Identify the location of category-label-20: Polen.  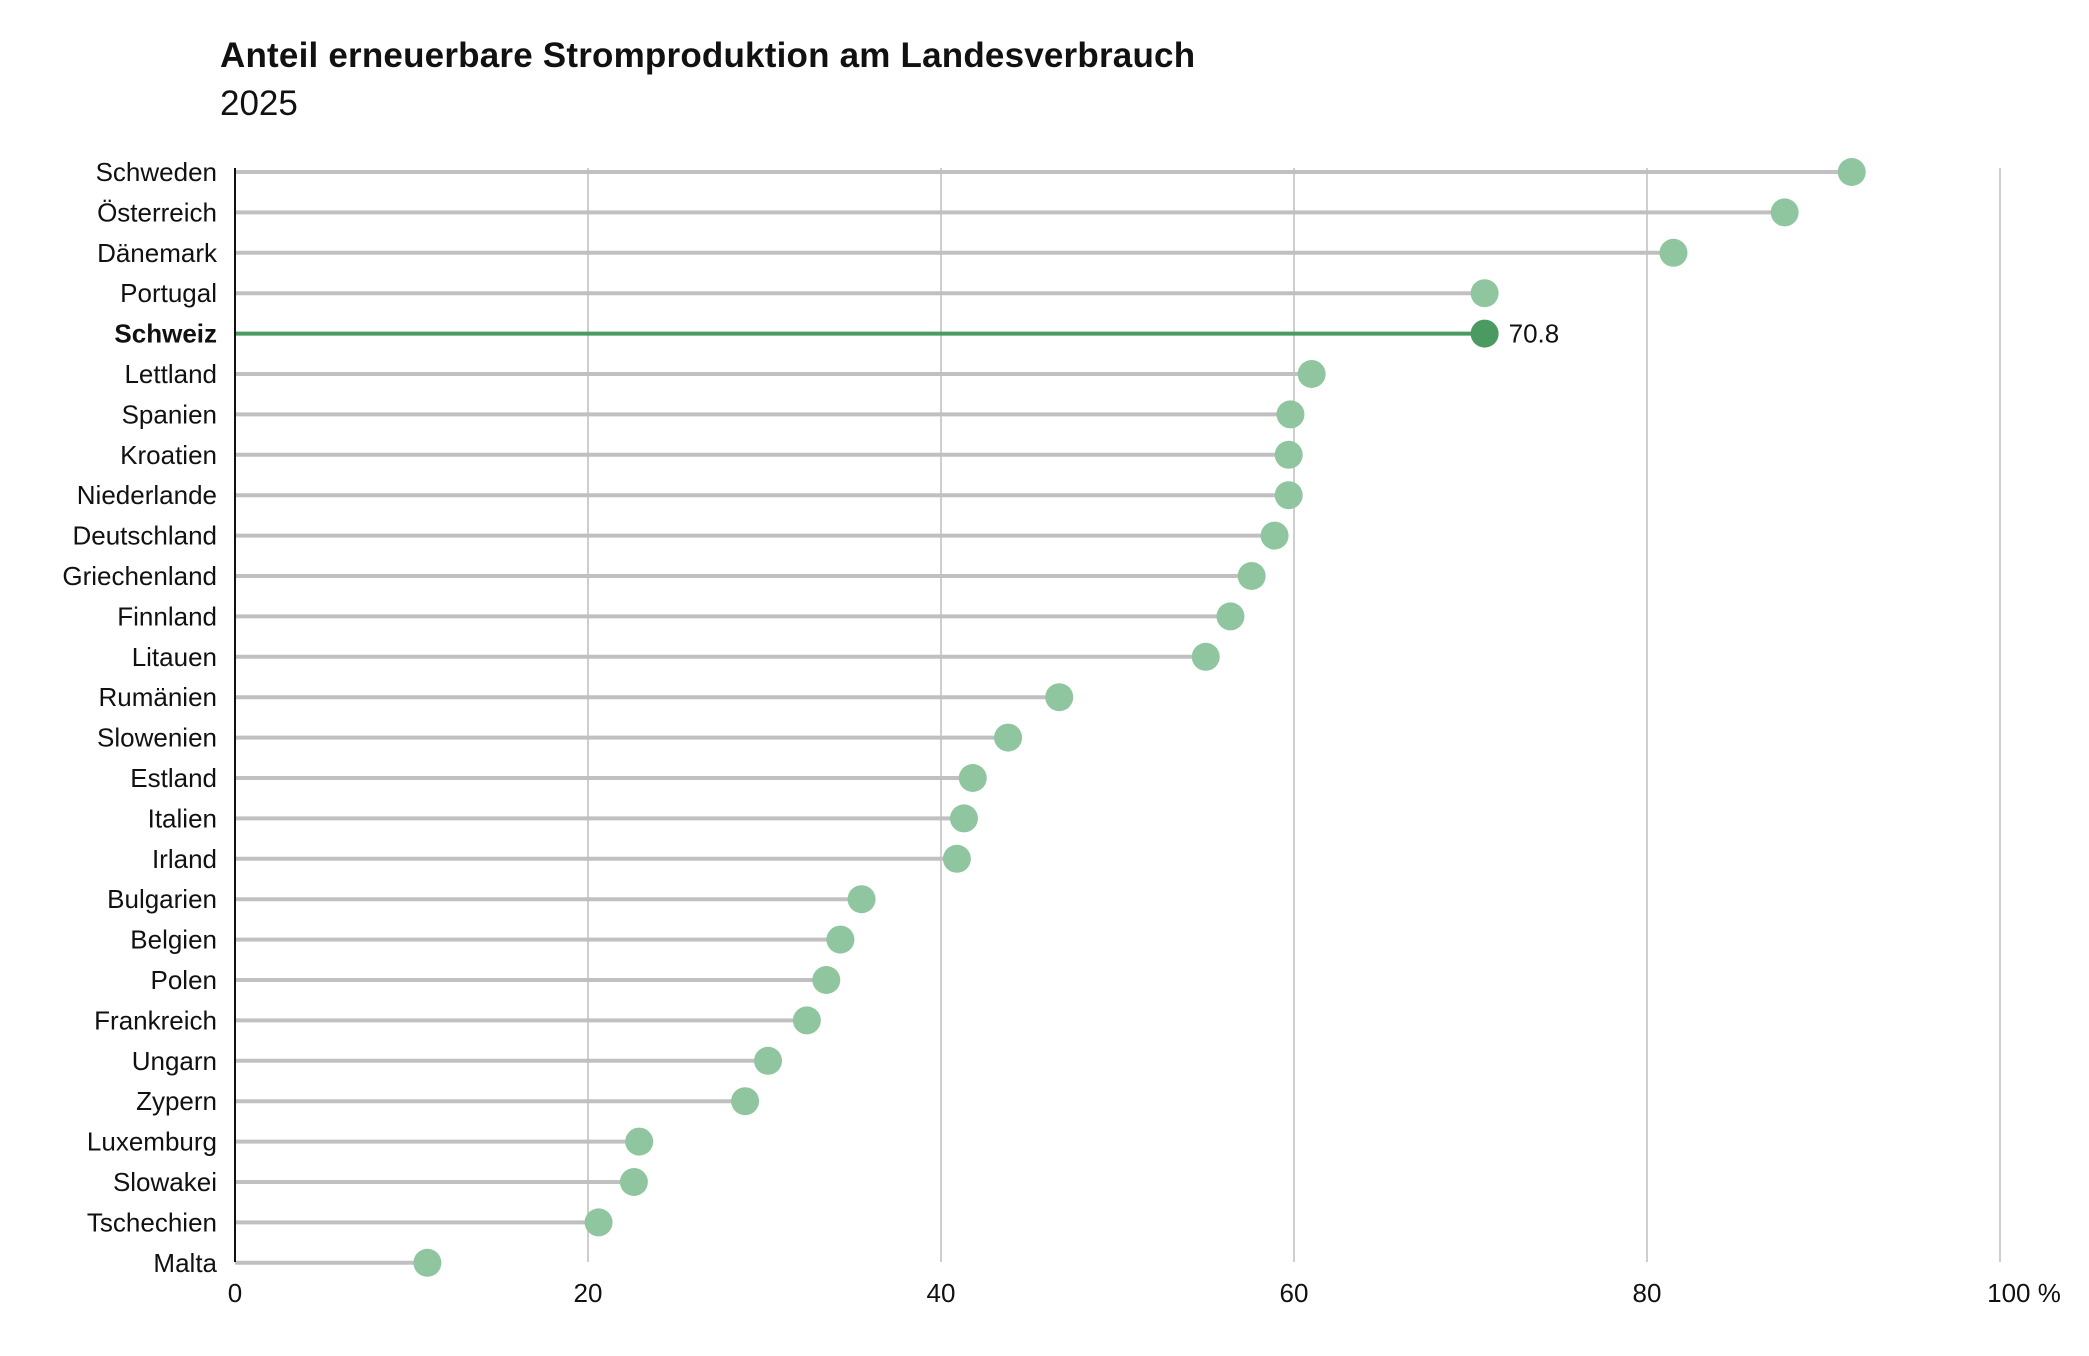
(184, 980).